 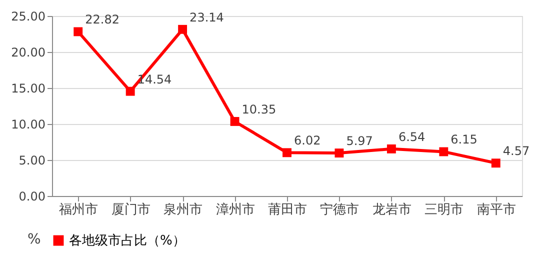 What do you see at coordinates (464, 139) in the screenshot?
I see `data-label: 6.15` at bounding box center [464, 139].